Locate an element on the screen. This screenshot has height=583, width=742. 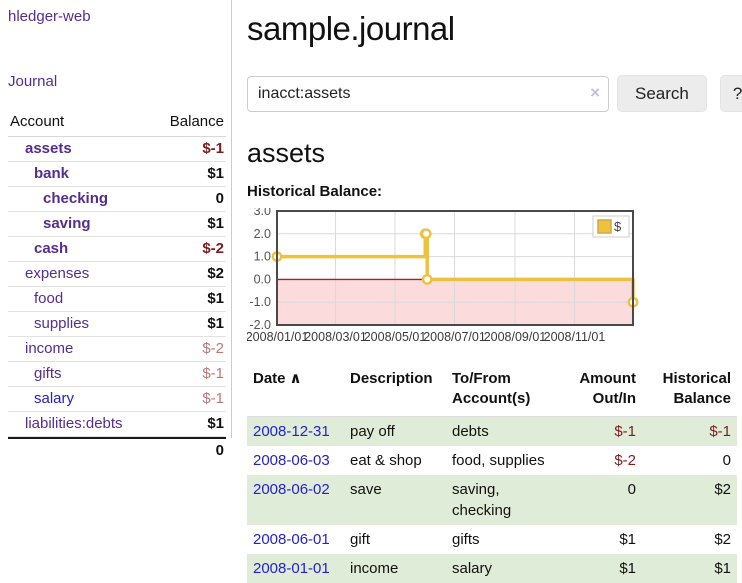
help-button: ? is located at coordinates (730, 93).